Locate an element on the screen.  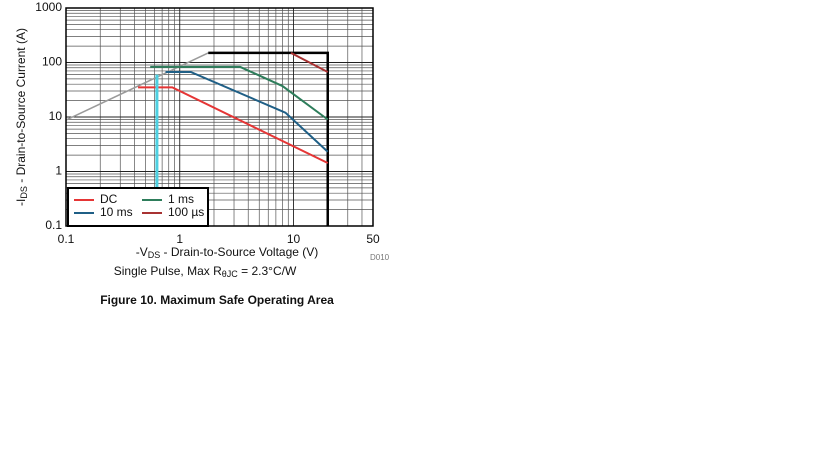
legend-box is located at coordinates (138, 207).